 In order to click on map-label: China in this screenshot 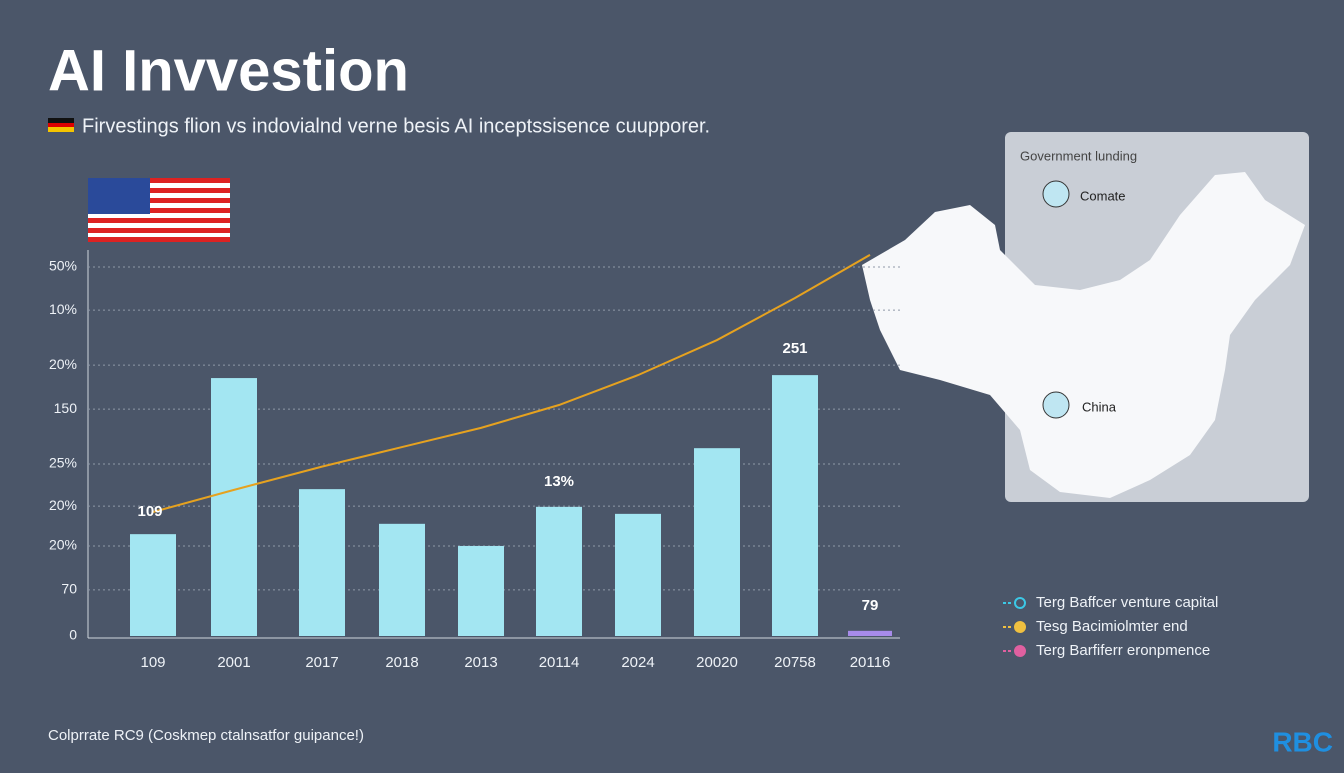, I will do `click(1099, 406)`.